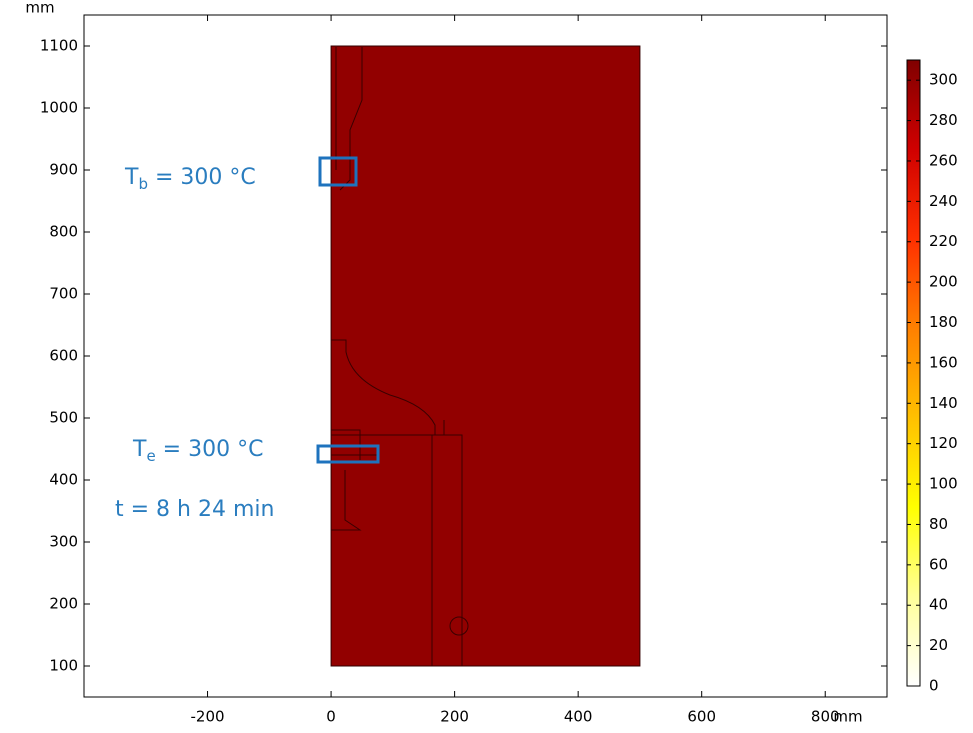 This screenshot has width=973, height=733. Describe the element at coordinates (943, 80) in the screenshot. I see `colorbar-tick-label: 300` at that location.